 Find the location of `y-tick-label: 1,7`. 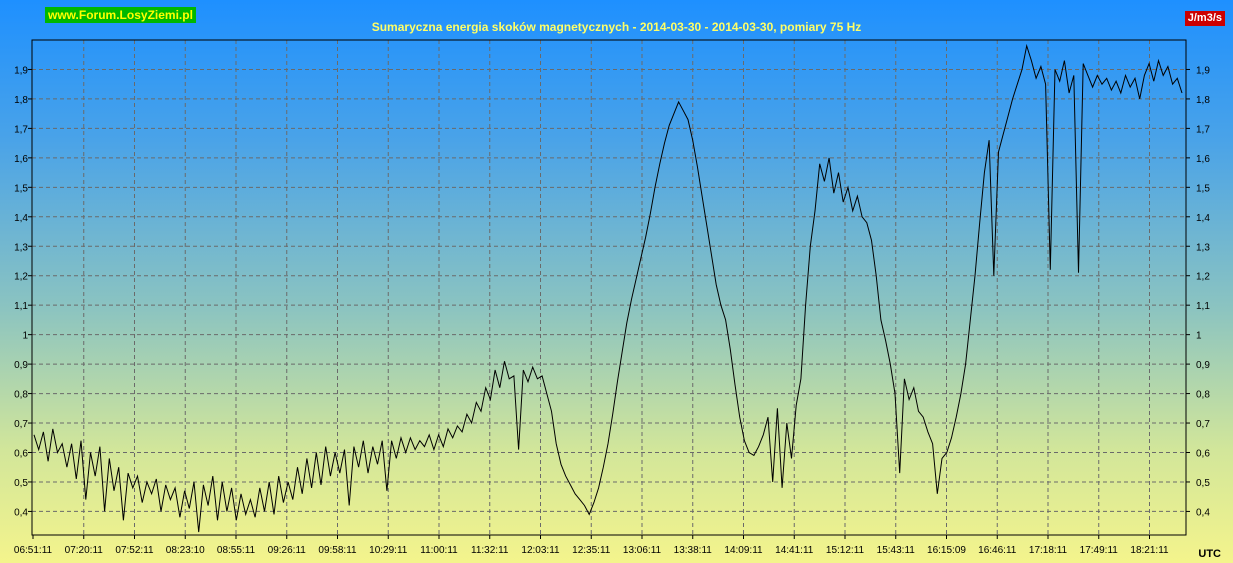

y-tick-label: 1,7 is located at coordinates (21, 129).